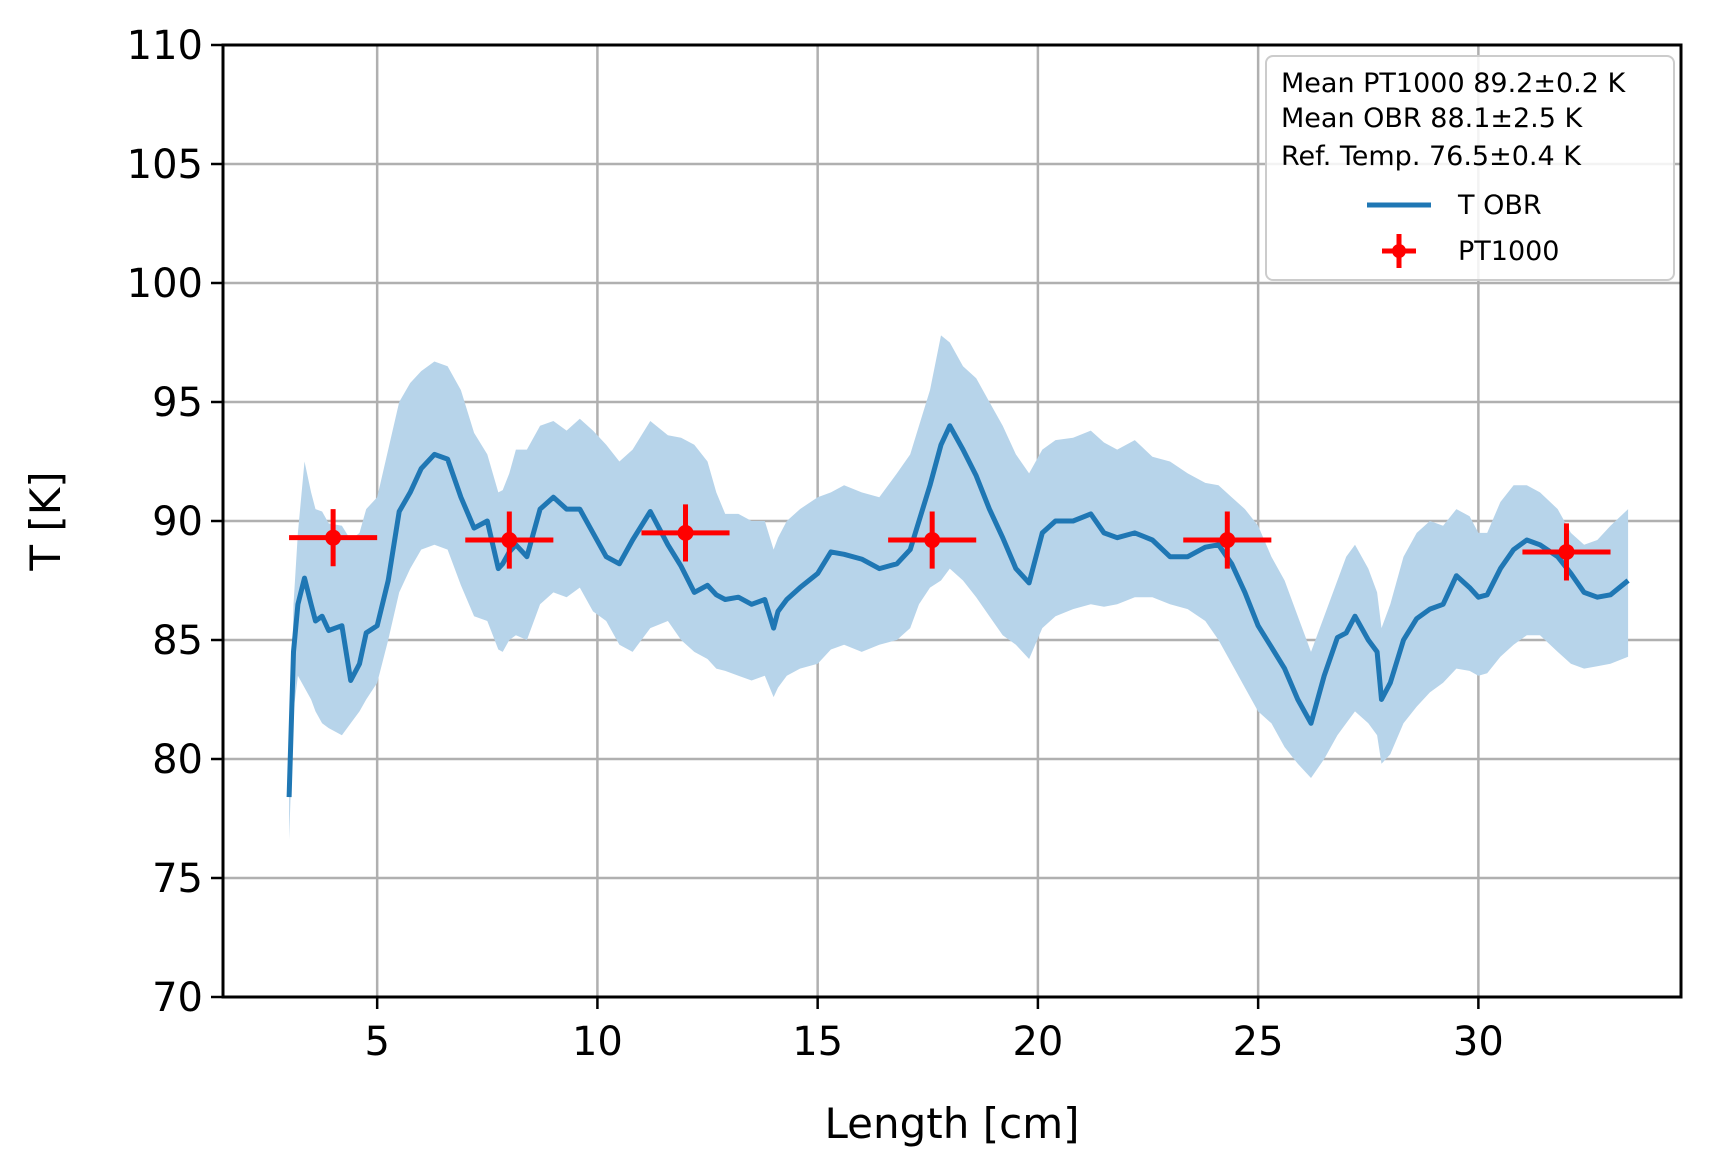 The image size is (1709, 1160). What do you see at coordinates (1258, 1042) in the screenshot?
I see `x-tick-label: 25` at bounding box center [1258, 1042].